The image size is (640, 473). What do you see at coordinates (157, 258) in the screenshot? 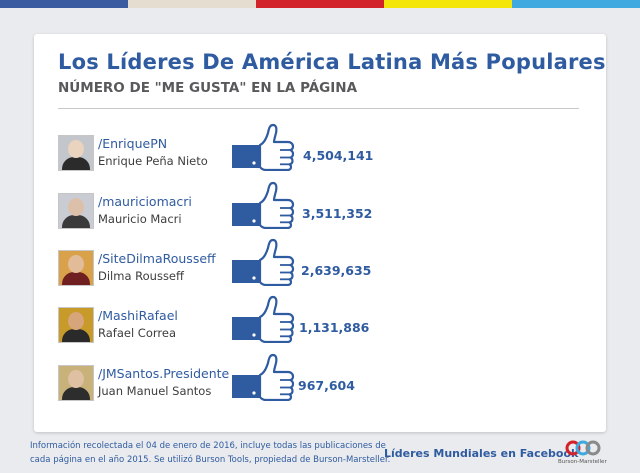
I see `facebook-page-handle: /SiteDilmaRousseff` at bounding box center [157, 258].